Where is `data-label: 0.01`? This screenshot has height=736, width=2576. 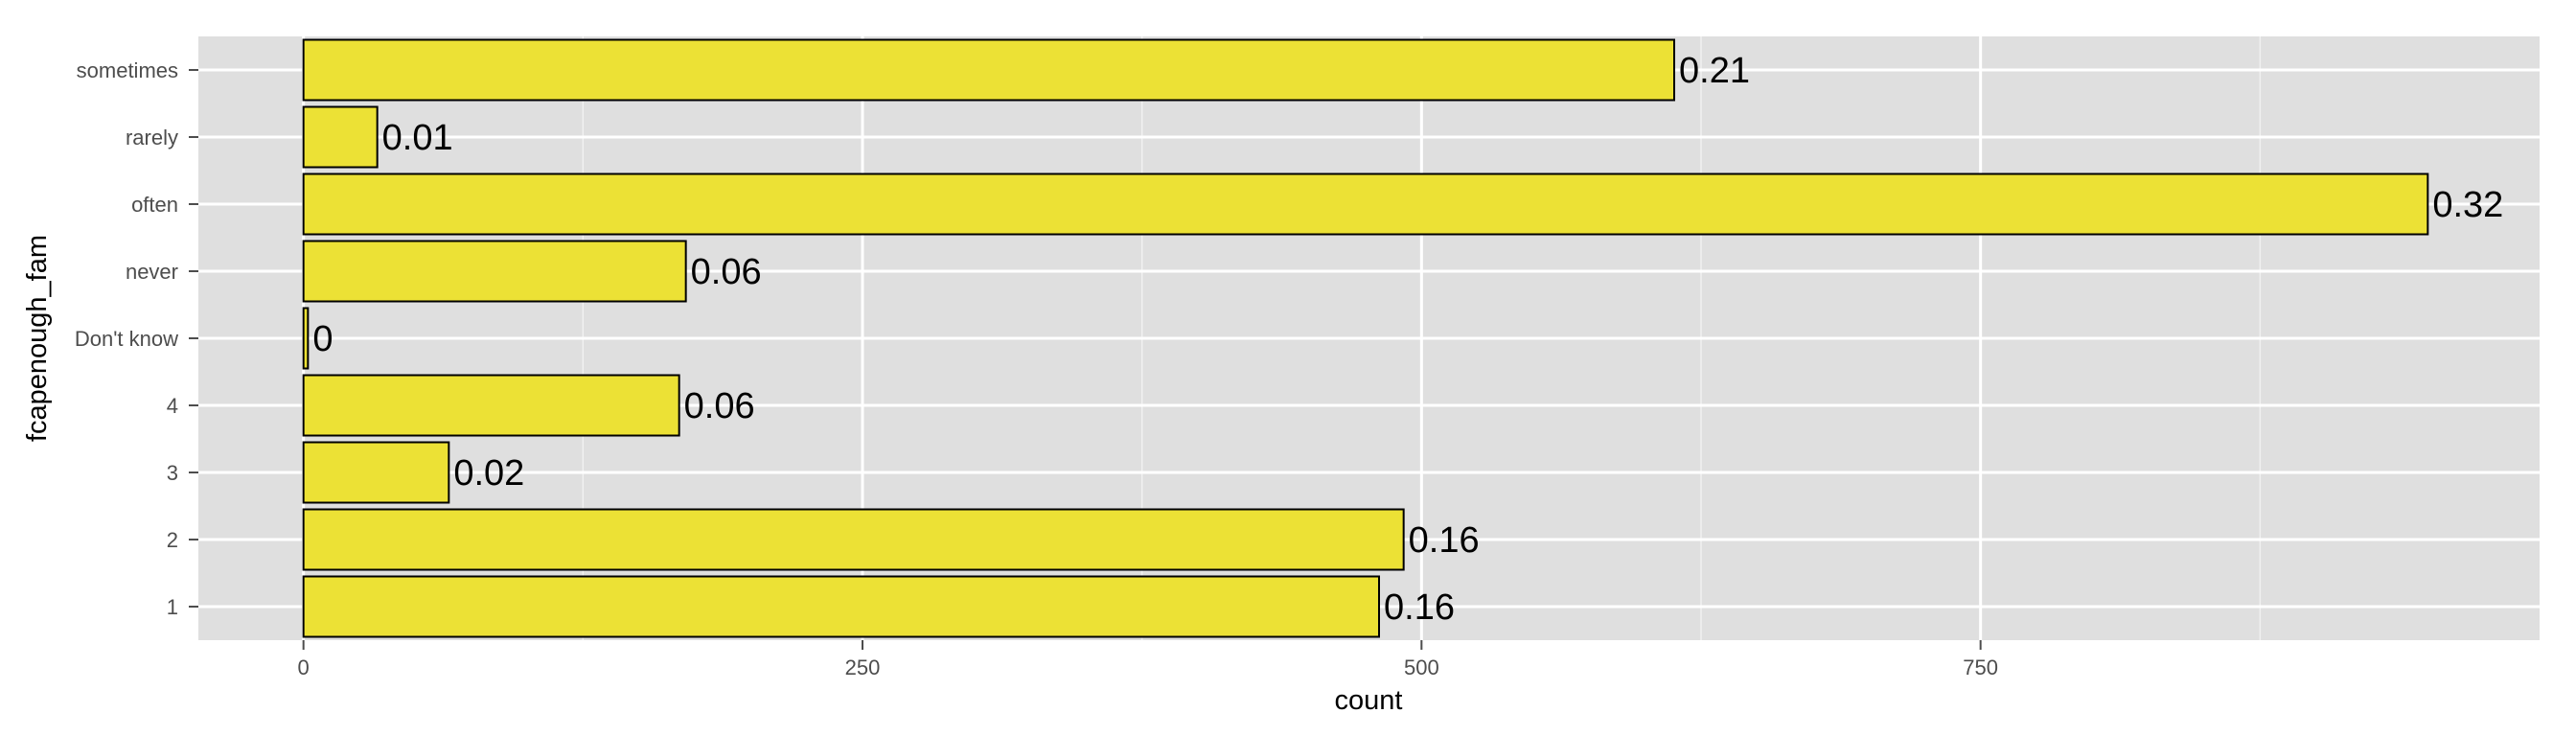
data-label: 0.01 is located at coordinates (417, 138).